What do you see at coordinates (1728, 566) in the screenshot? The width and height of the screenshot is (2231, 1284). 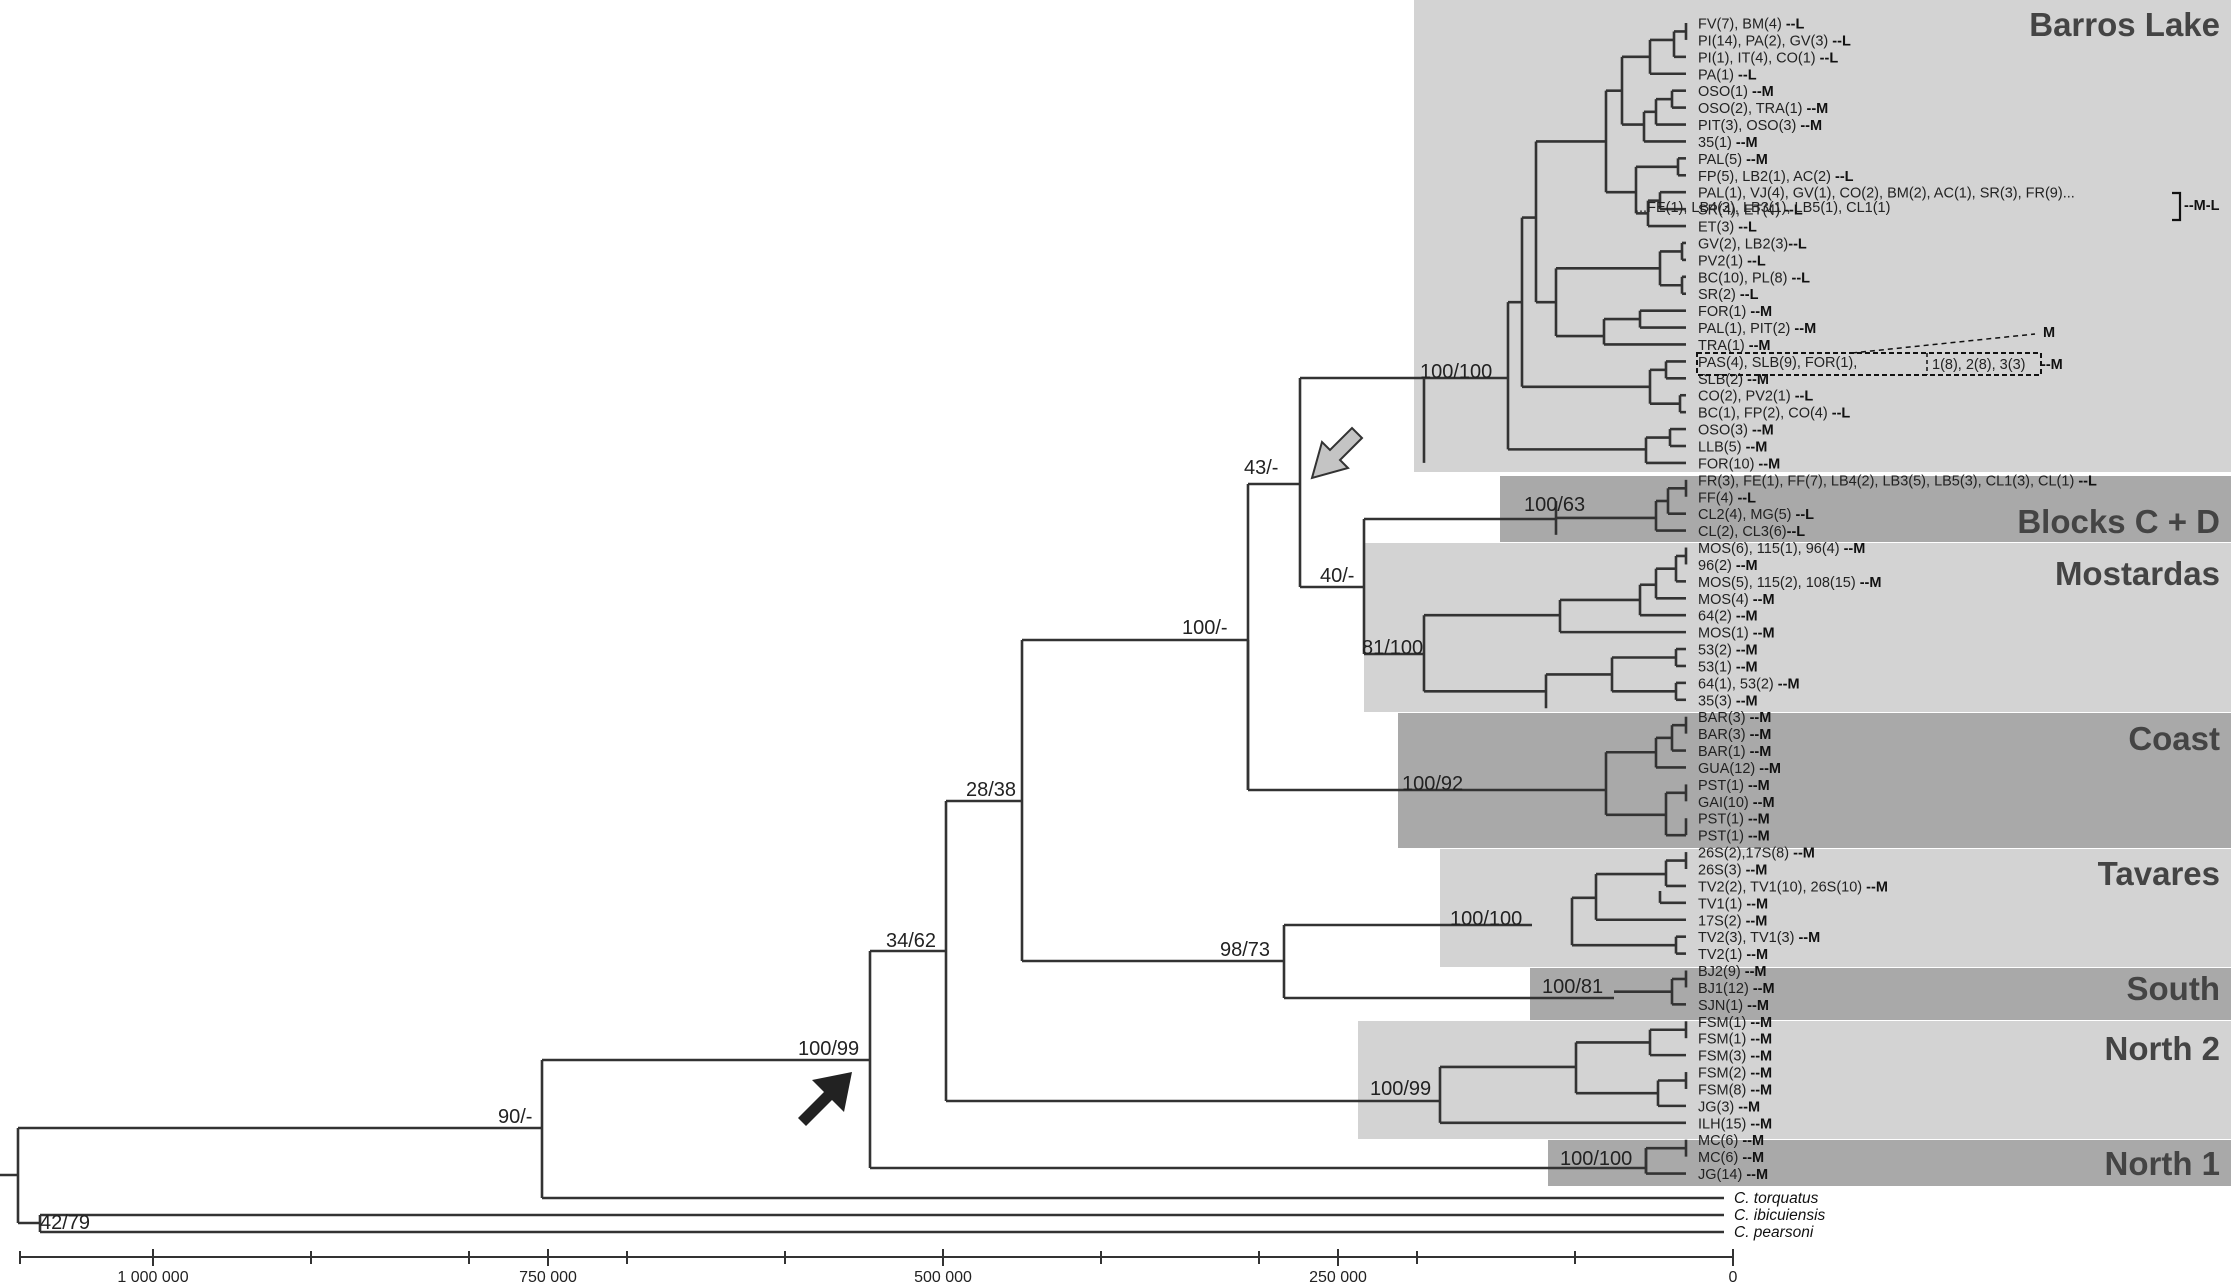 I see `leaf-label: 96(2) --M` at bounding box center [1728, 566].